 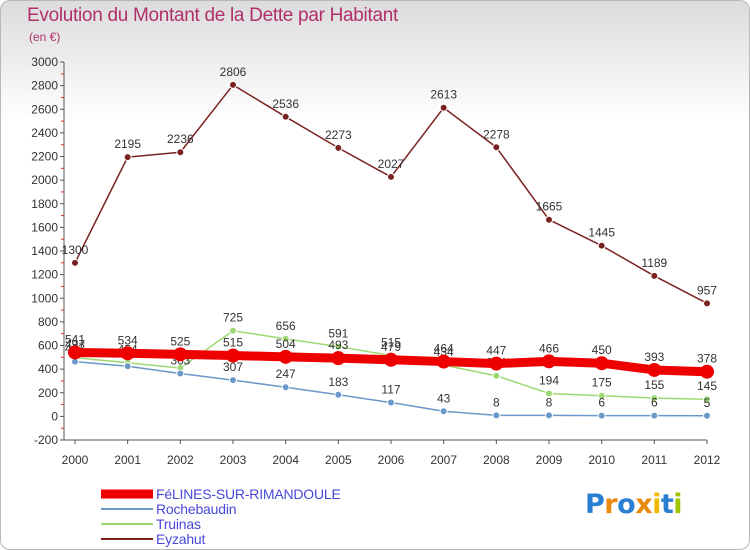 What do you see at coordinates (667, 504) in the screenshot?
I see `logo-letter: t` at bounding box center [667, 504].